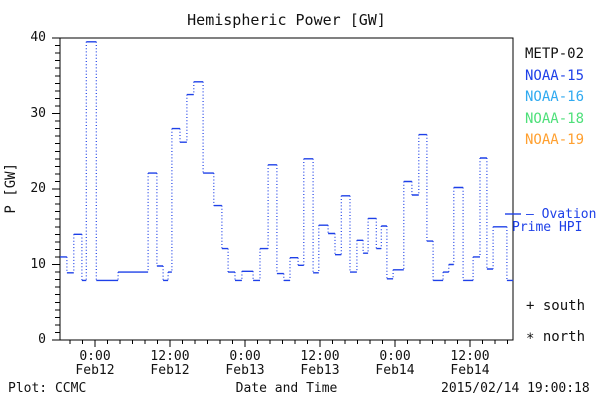  What do you see at coordinates (38, 113) in the screenshot?
I see `y-tick-label: 30` at bounding box center [38, 113].